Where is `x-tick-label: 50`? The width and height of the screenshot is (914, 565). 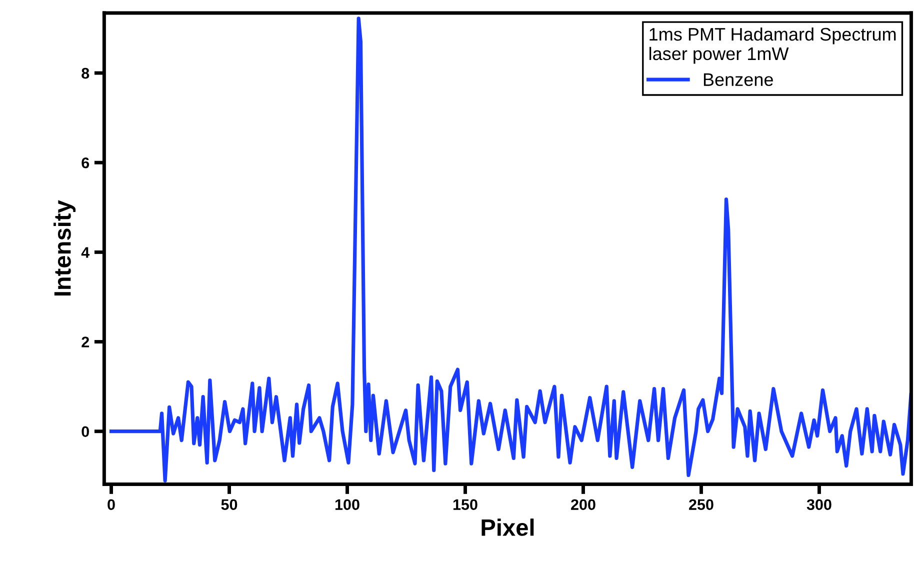
x-tick-label: 50 is located at coordinates (229, 504).